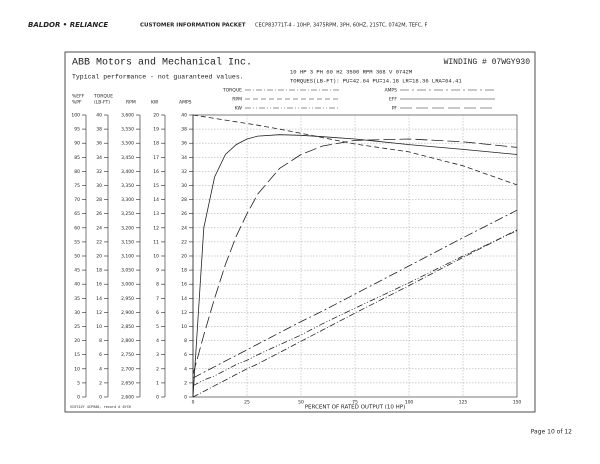 The height and width of the screenshot is (464, 600). Describe the element at coordinates (156, 242) in the screenshot. I see `y-tick-label: 11` at that location.